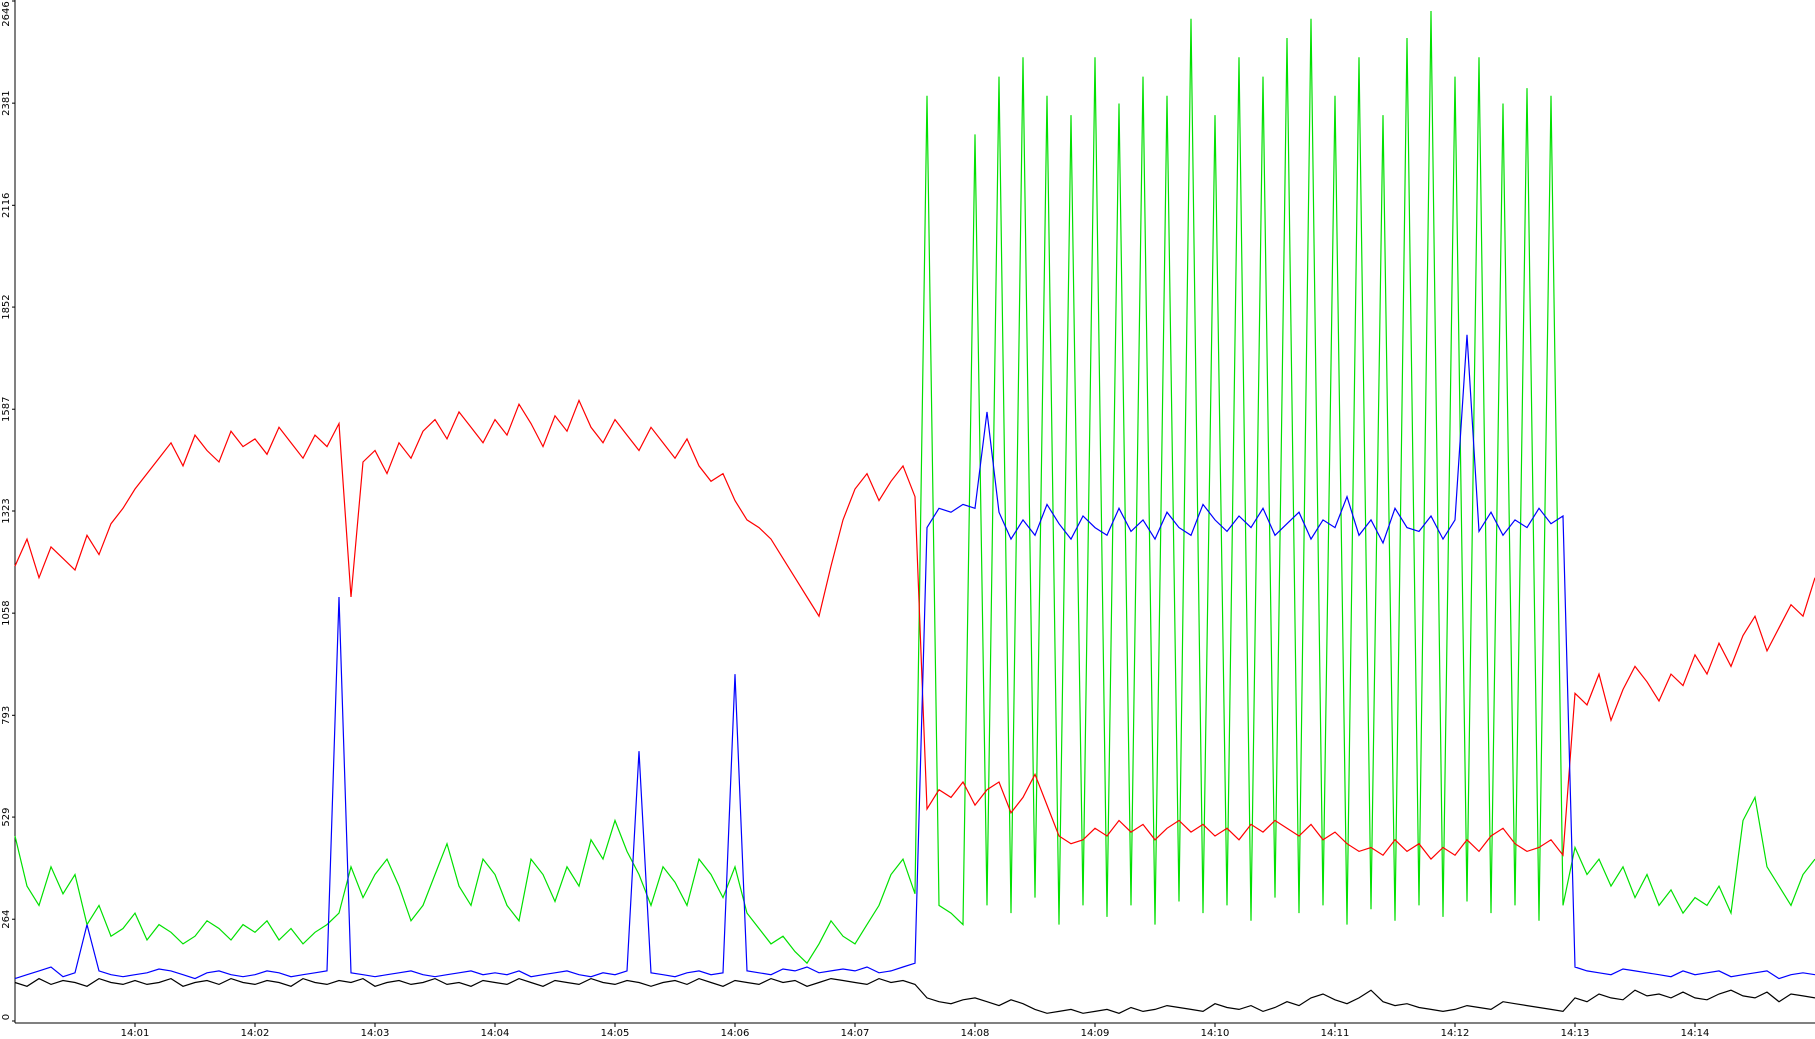 This screenshot has height=1039, width=1815. What do you see at coordinates (6, 306) in the screenshot?
I see `y-tick-label: 1852` at bounding box center [6, 306].